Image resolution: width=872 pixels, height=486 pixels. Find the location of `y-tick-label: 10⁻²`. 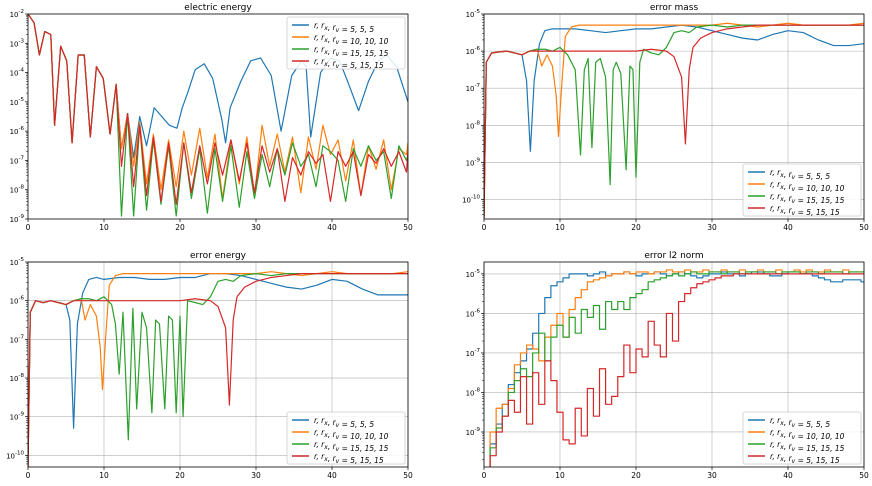

y-tick-label: 10⁻² is located at coordinates (17, 14).